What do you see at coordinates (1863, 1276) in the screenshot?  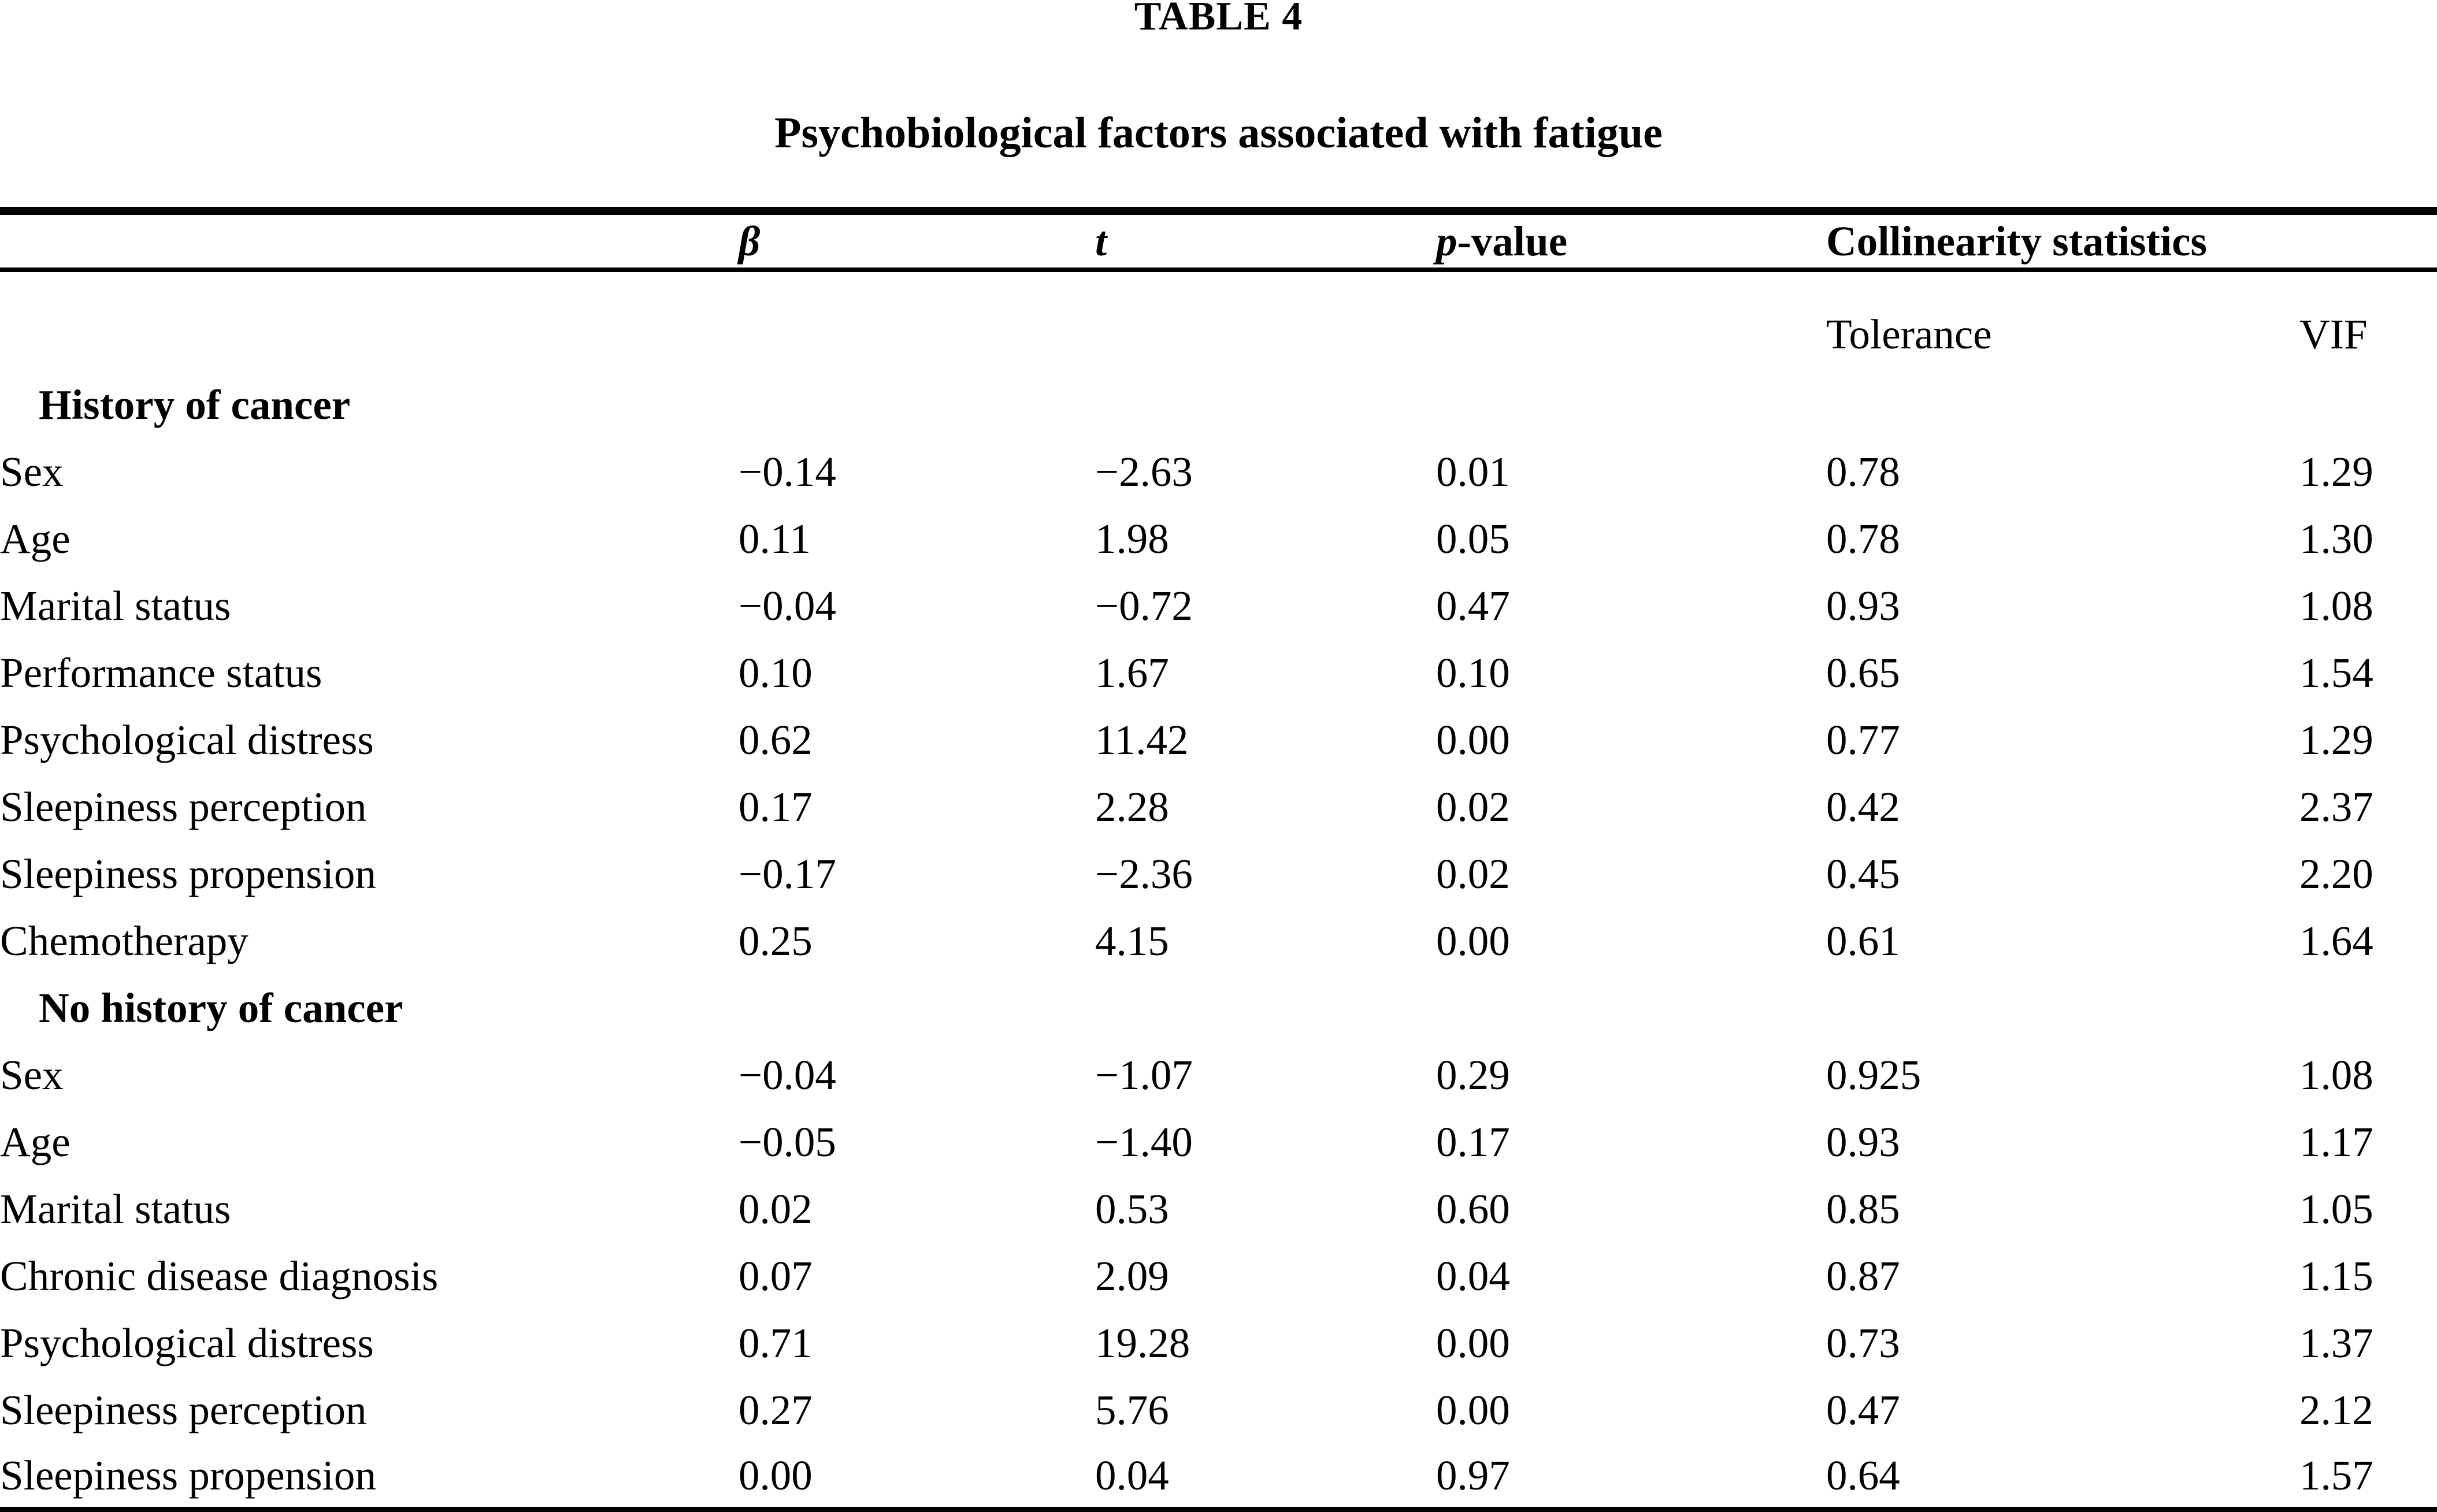 I see `tolerance-value: 0.87` at bounding box center [1863, 1276].